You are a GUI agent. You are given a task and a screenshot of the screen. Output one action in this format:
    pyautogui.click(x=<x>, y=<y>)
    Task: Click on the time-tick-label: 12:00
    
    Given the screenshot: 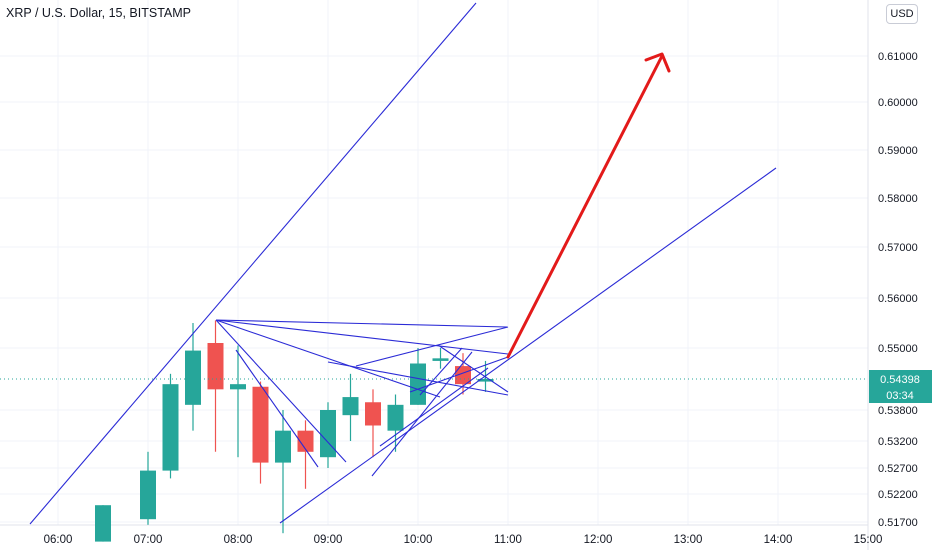 What is the action you would take?
    pyautogui.click(x=598, y=540)
    